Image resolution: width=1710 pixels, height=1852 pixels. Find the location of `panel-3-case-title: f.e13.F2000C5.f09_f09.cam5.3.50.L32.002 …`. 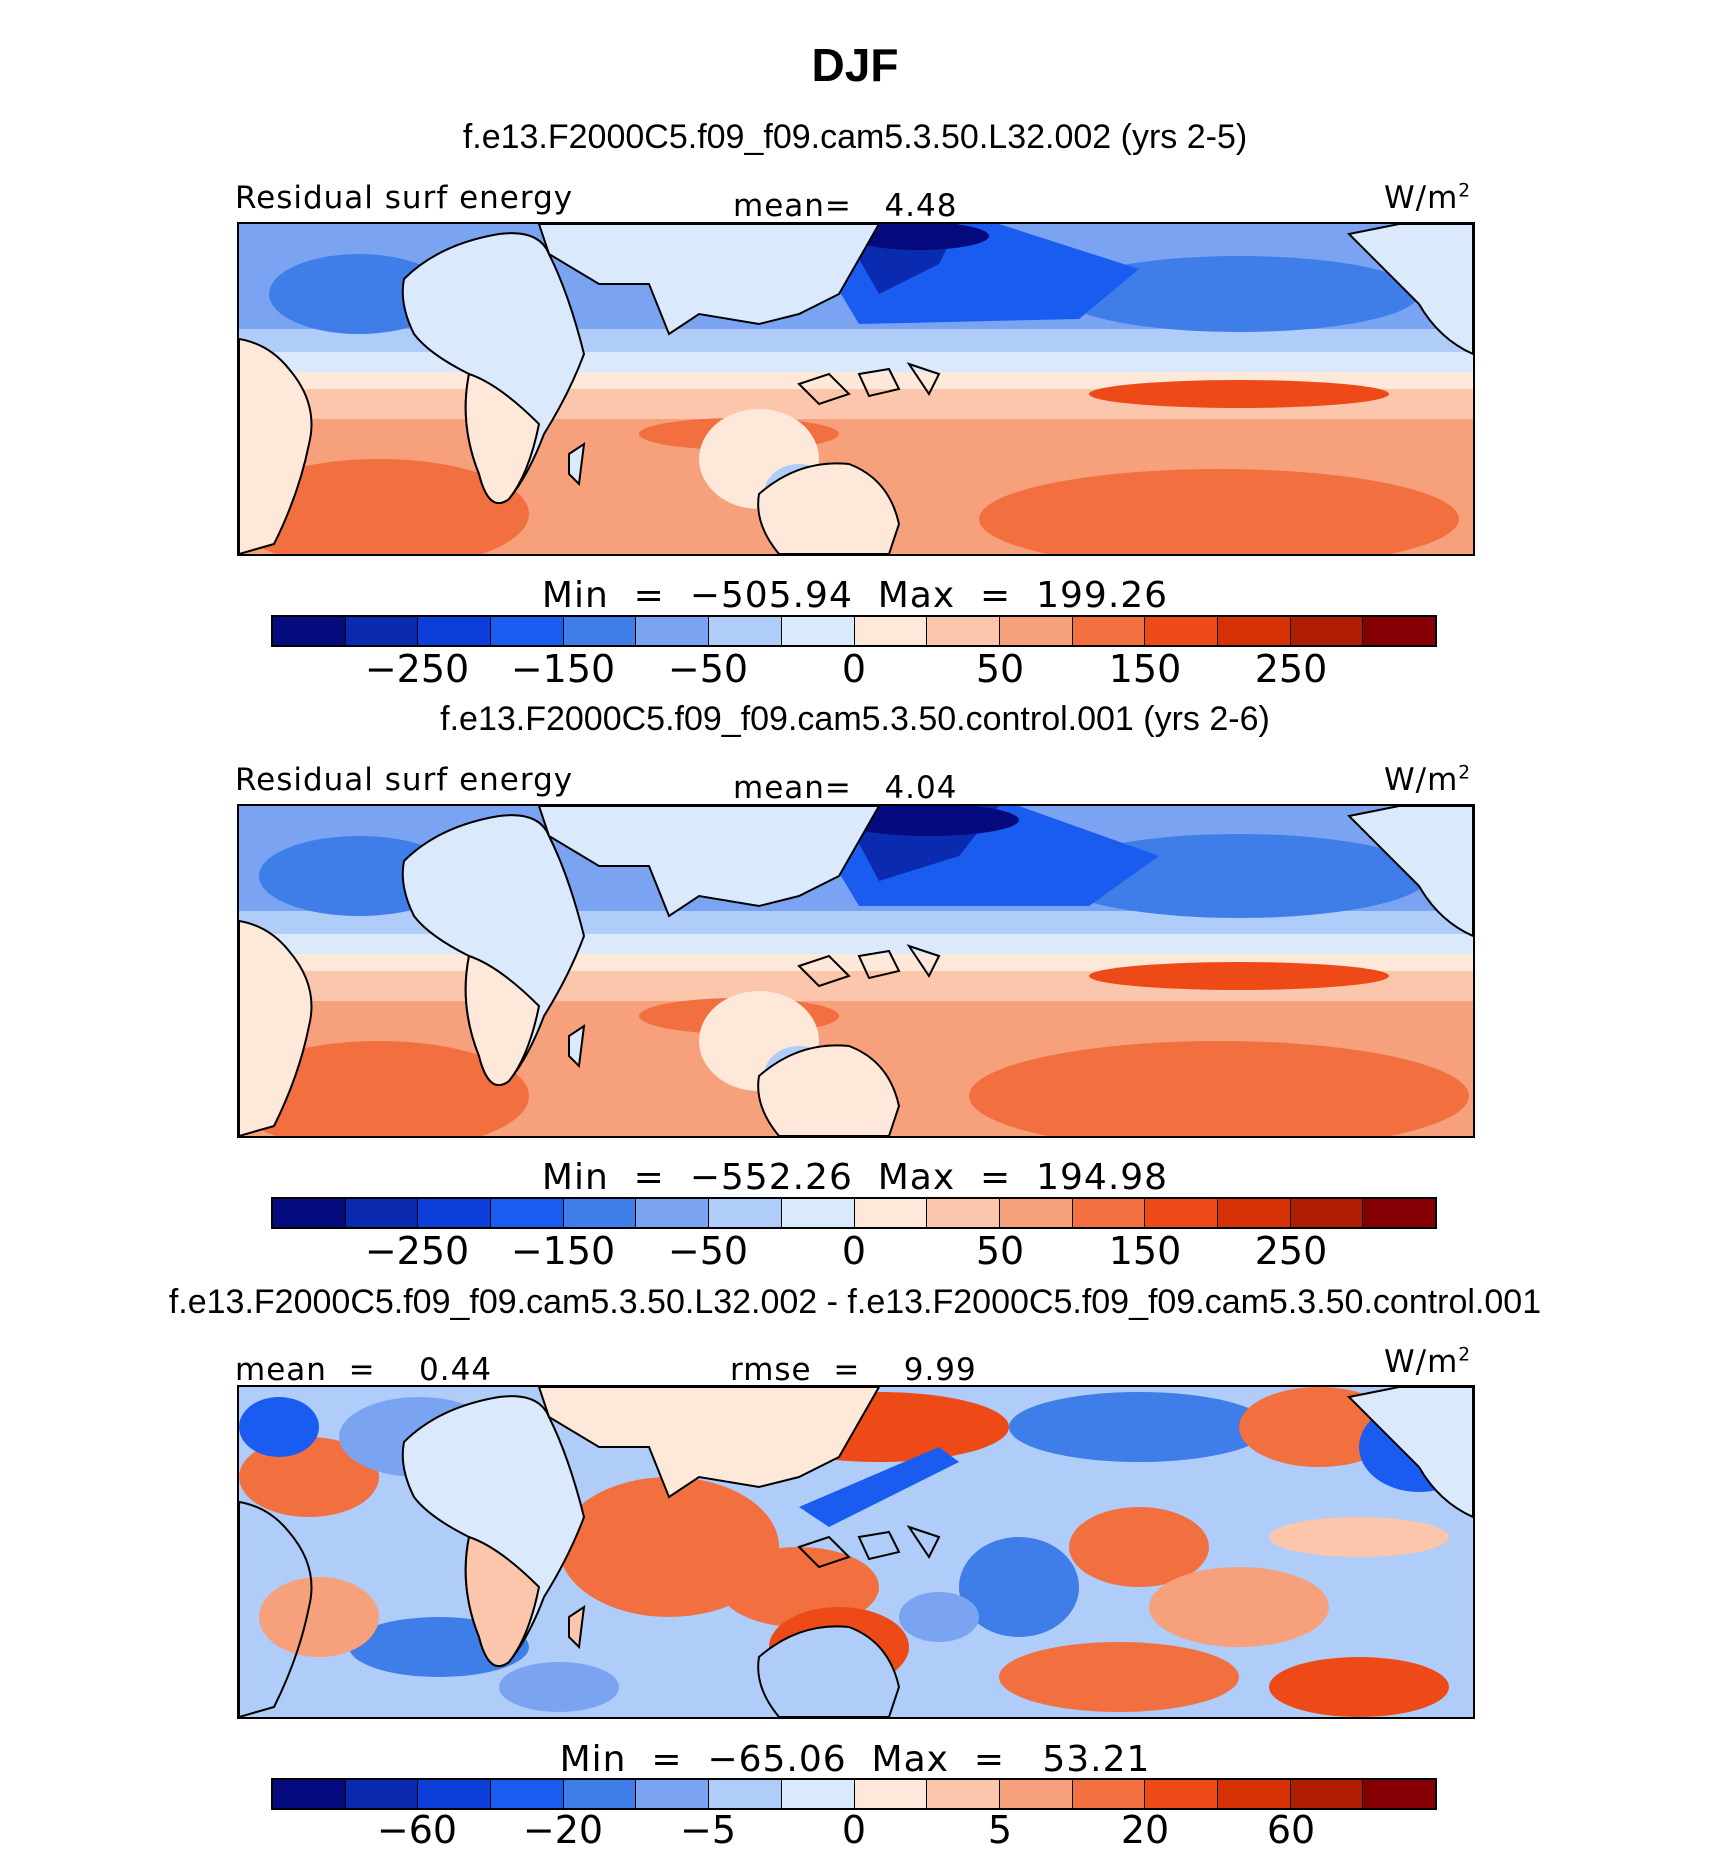

panel-3-case-title: f.e13.F2000C5.f09_f09.cam5.3.50.L32.002 … is located at coordinates (855, 1302).